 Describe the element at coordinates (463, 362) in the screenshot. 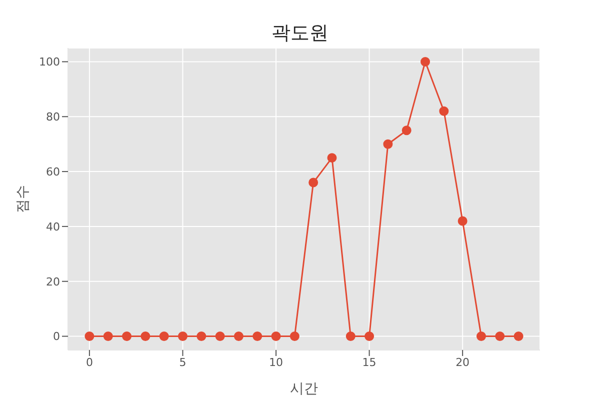

I see `x-tick-label: 20` at that location.